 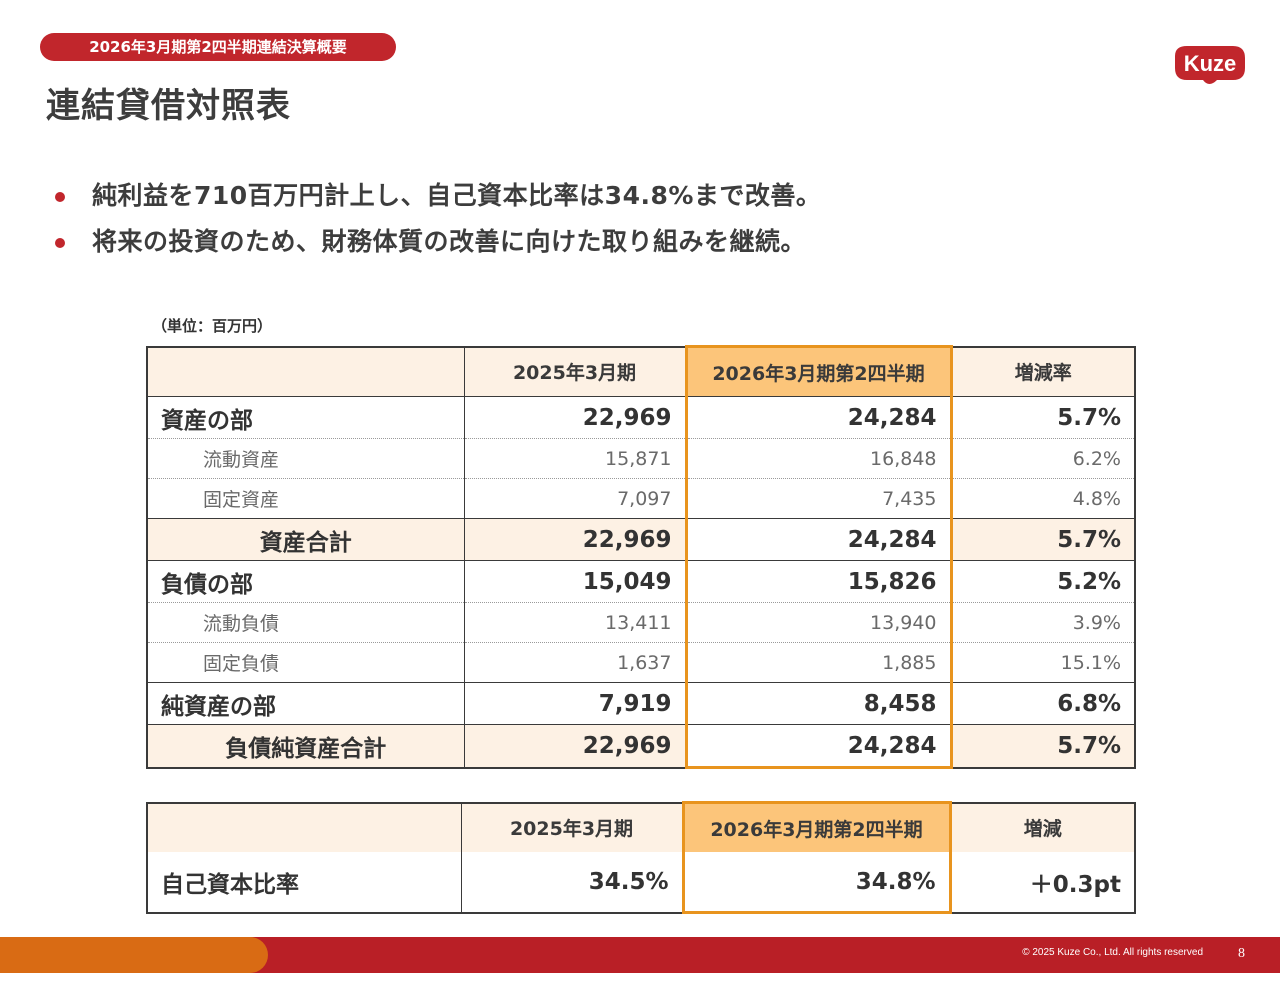 I want to click on cell-rate: 6.8%, so click(x=1043, y=703).